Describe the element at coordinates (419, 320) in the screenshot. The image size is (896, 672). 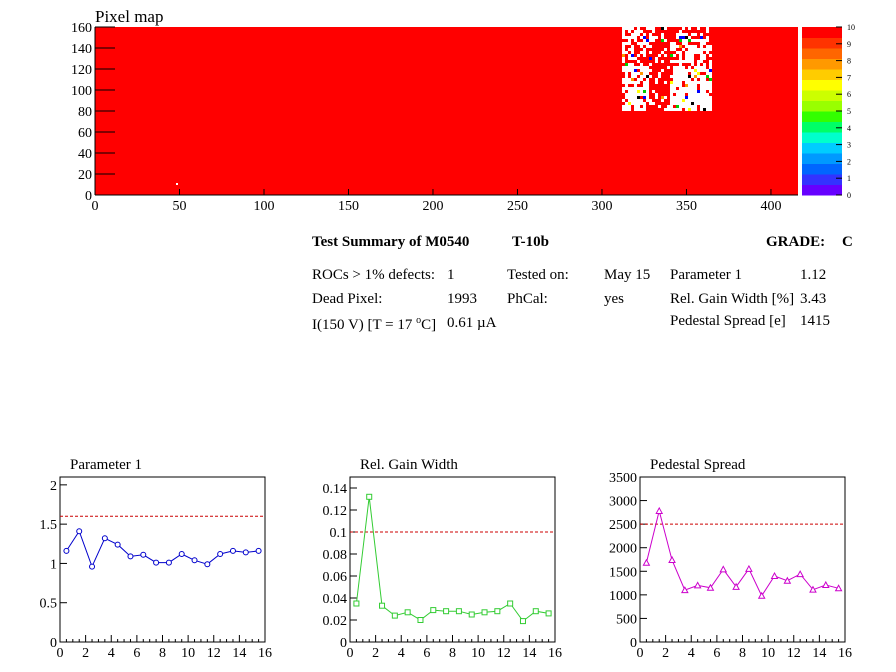
I see `current-degree-sup: o` at that location.